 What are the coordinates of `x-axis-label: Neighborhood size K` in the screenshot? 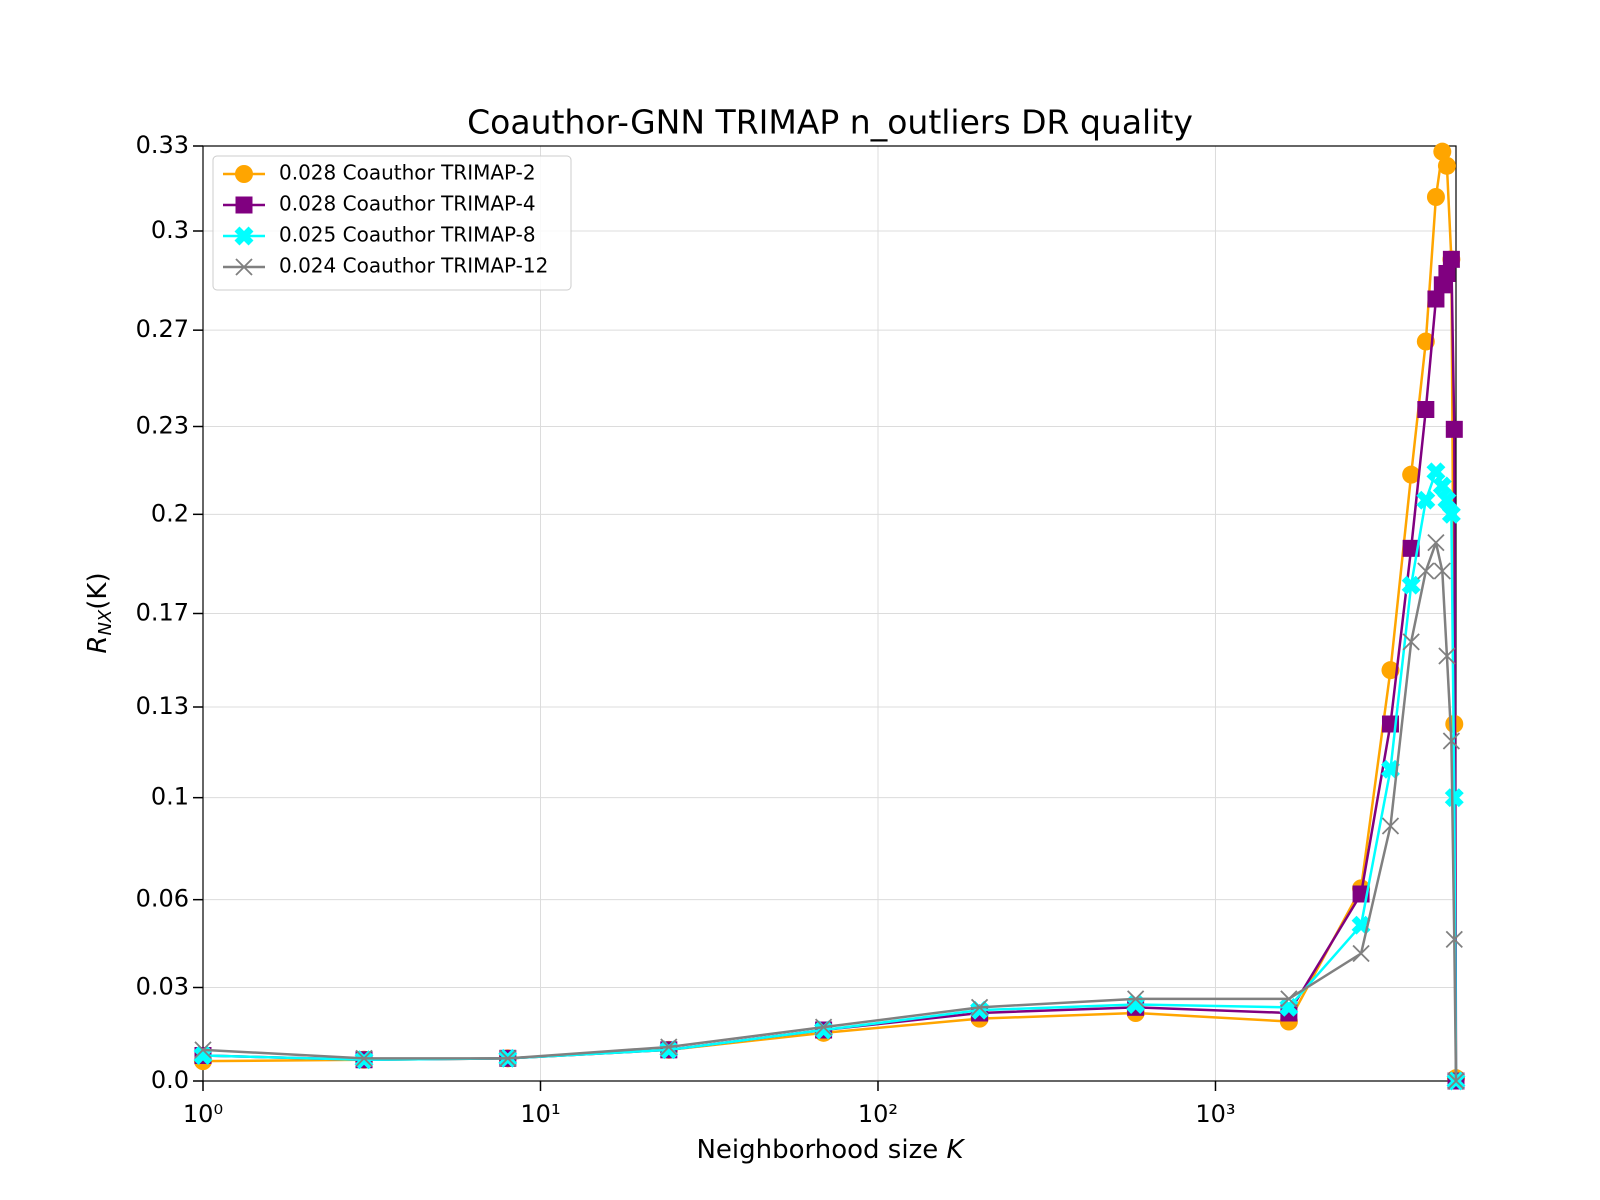 It's located at (830, 1150).